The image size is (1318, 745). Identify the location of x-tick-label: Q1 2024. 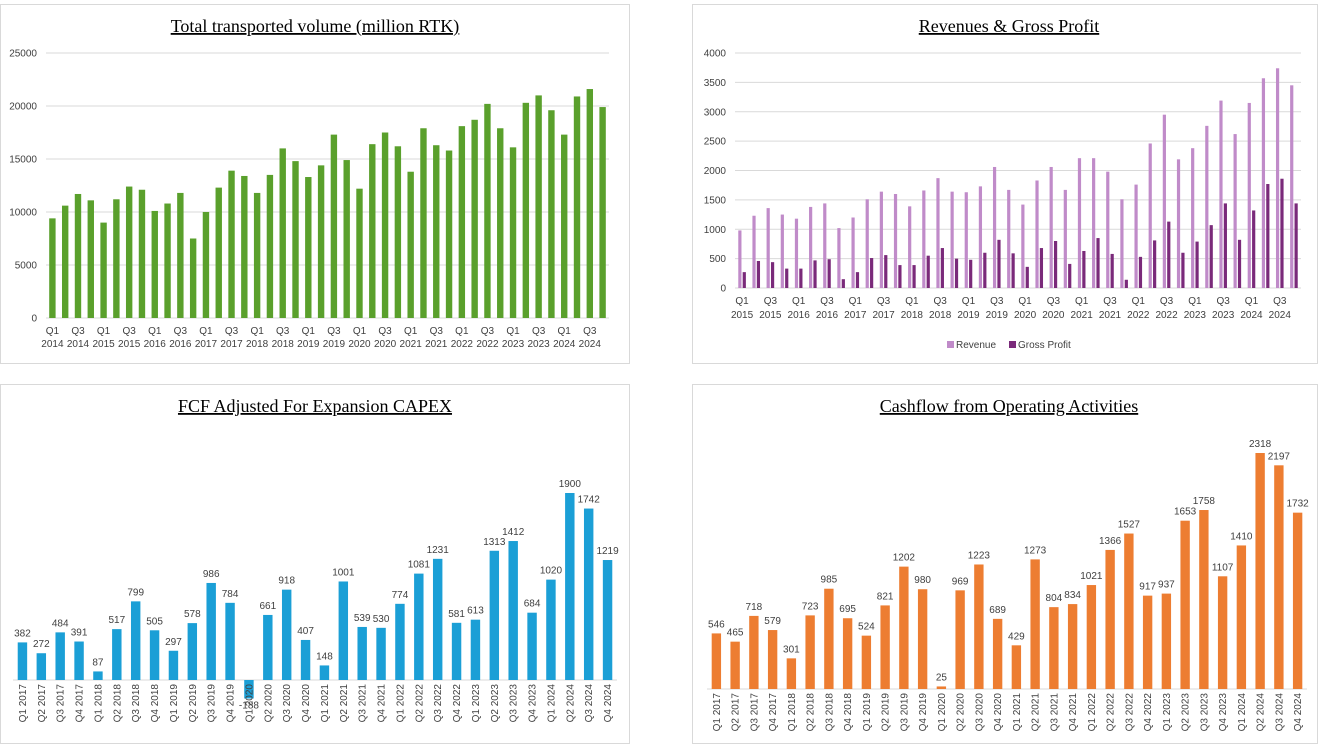
(1242, 712).